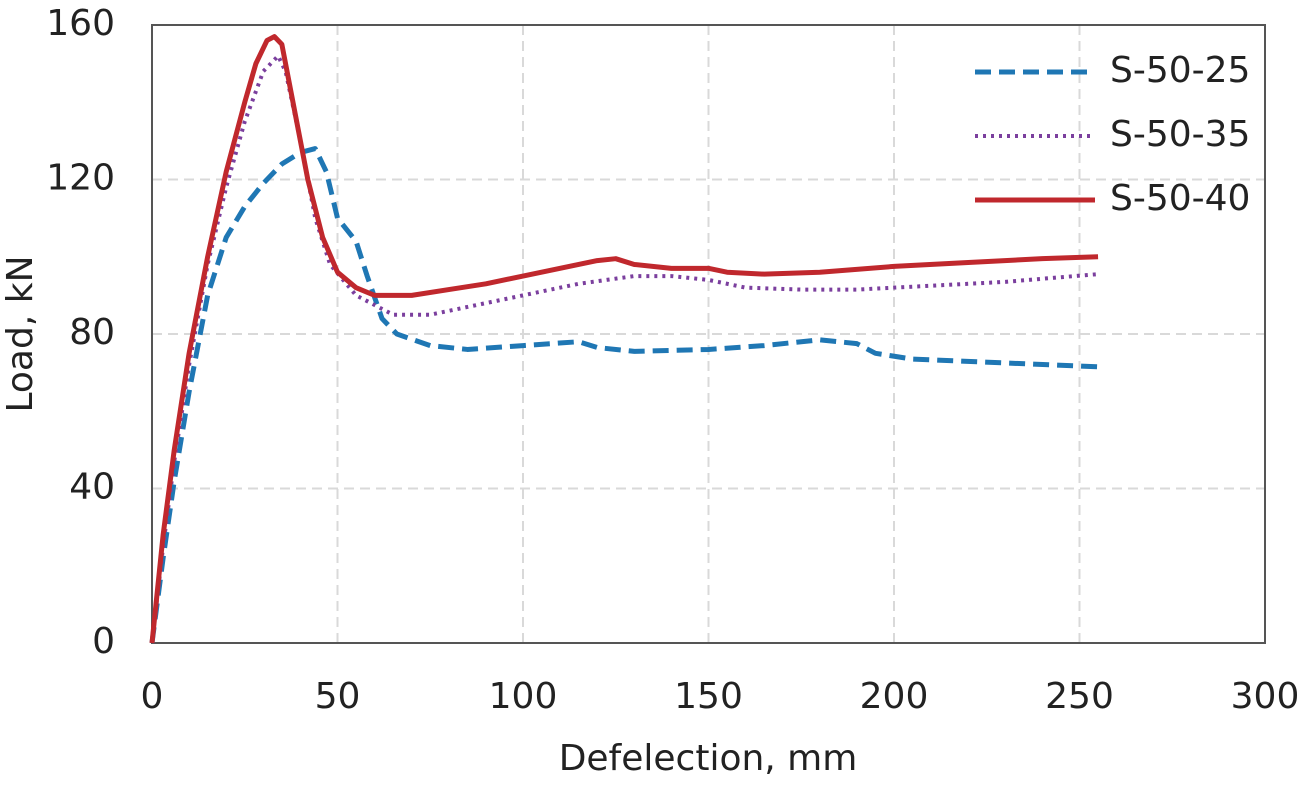 This screenshot has height=785, width=1307. Describe the element at coordinates (20, 333) in the screenshot. I see `y-axis-label: Load, kN` at that location.